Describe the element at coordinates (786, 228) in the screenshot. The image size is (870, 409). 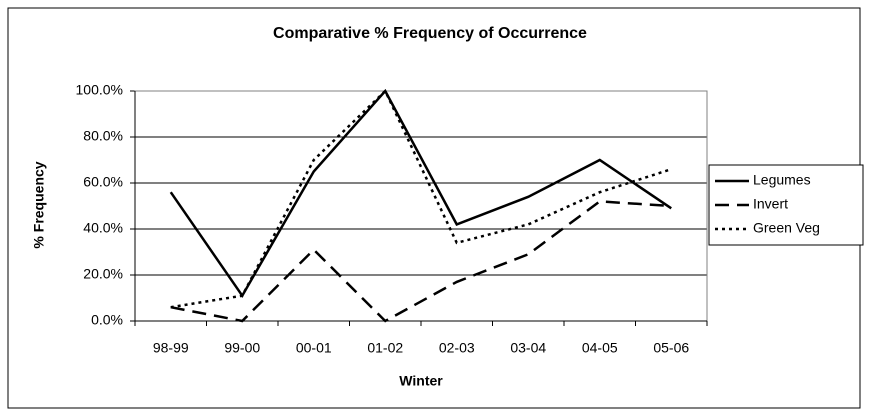
I see `legend-label: Green Veg` at that location.